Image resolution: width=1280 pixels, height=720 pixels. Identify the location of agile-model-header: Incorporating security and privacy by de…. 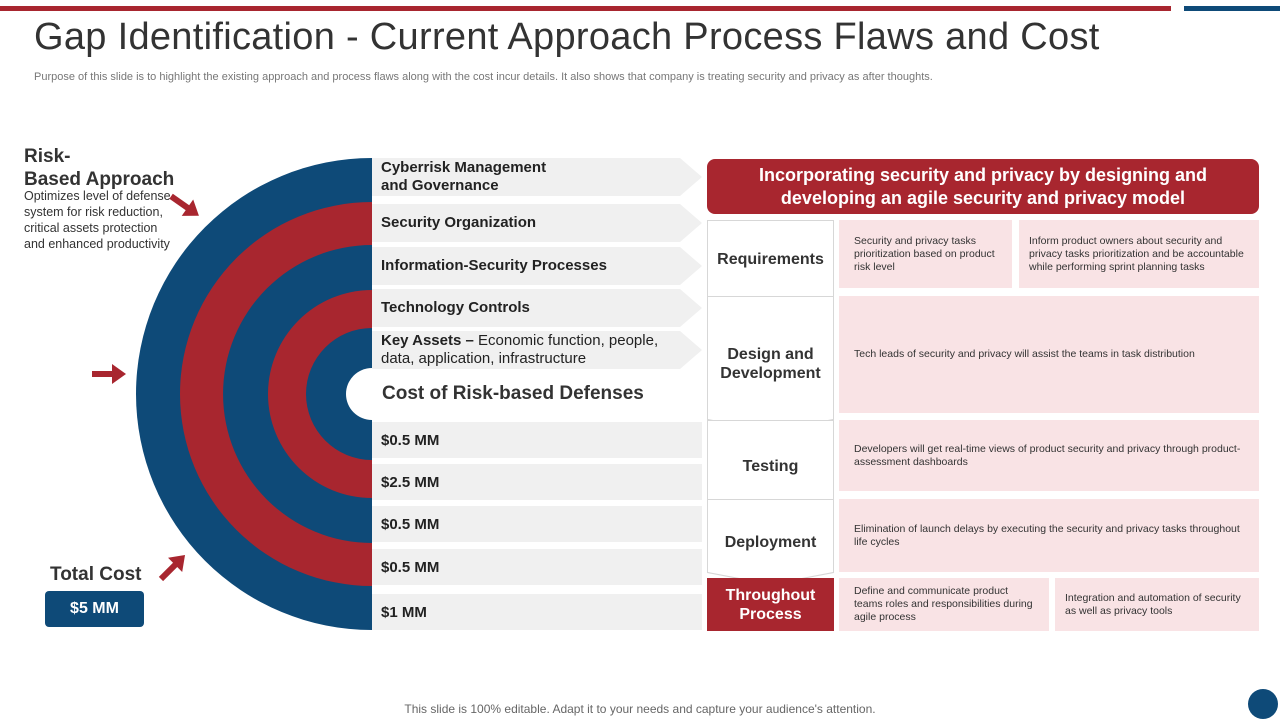
(983, 186).